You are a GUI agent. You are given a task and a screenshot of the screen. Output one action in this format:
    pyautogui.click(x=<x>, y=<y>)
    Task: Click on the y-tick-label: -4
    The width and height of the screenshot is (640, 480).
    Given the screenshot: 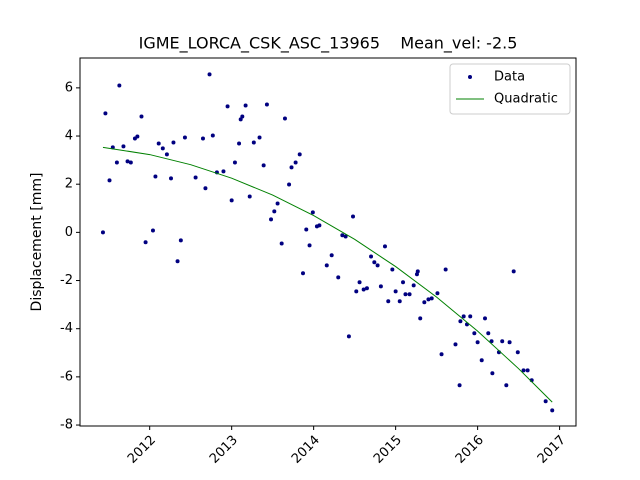 What is the action you would take?
    pyautogui.click(x=66, y=328)
    